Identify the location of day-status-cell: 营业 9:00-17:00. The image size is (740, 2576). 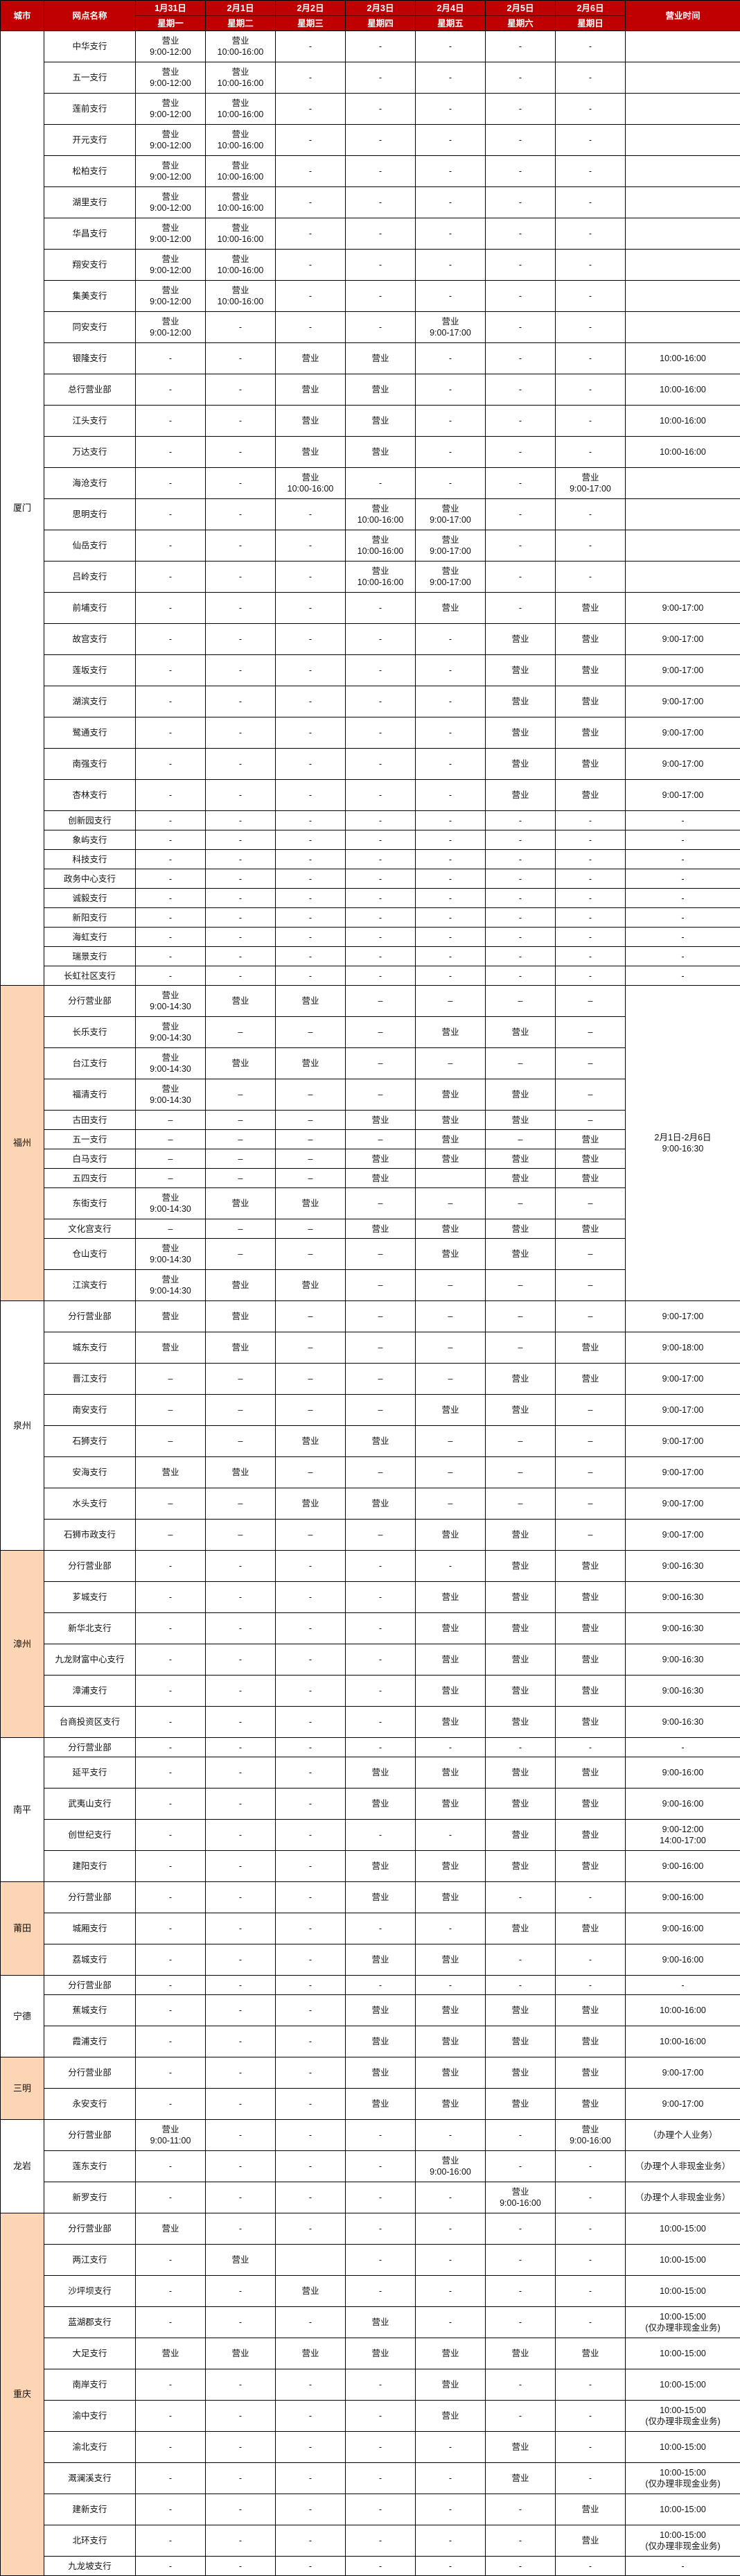
(451, 577).